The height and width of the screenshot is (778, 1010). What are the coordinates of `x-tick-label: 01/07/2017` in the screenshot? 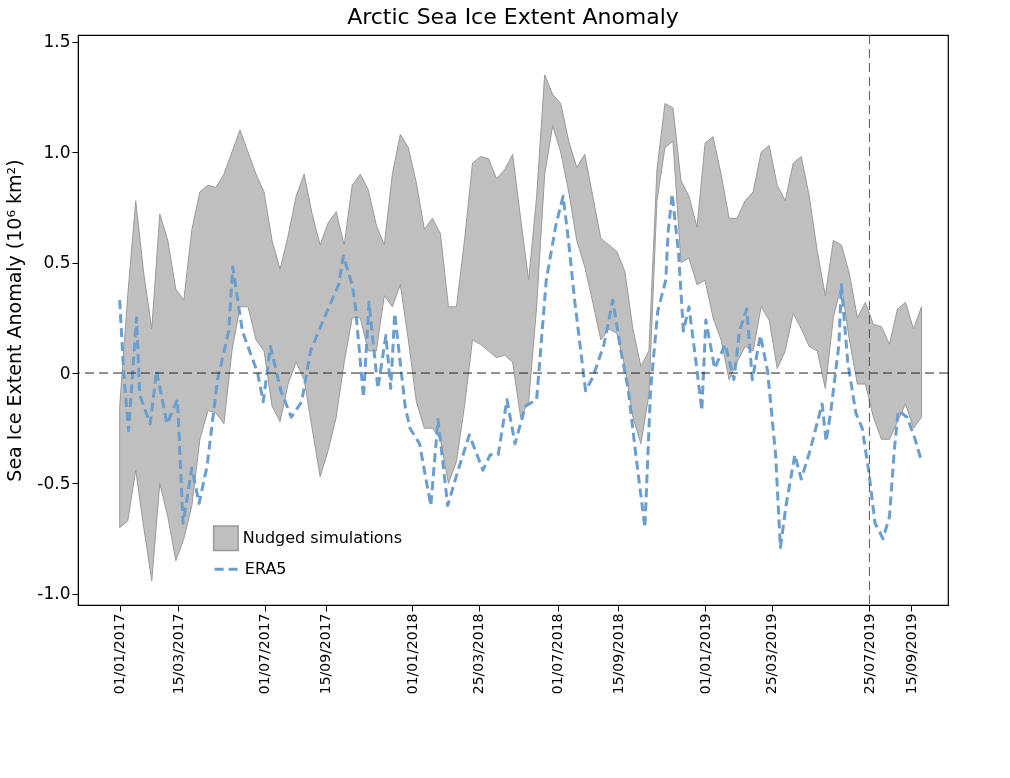 It's located at (264, 654).